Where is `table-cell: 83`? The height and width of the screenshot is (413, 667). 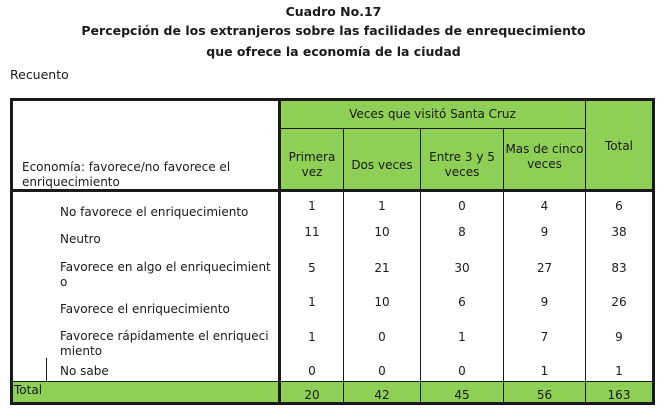
table-cell: 83 is located at coordinates (619, 268).